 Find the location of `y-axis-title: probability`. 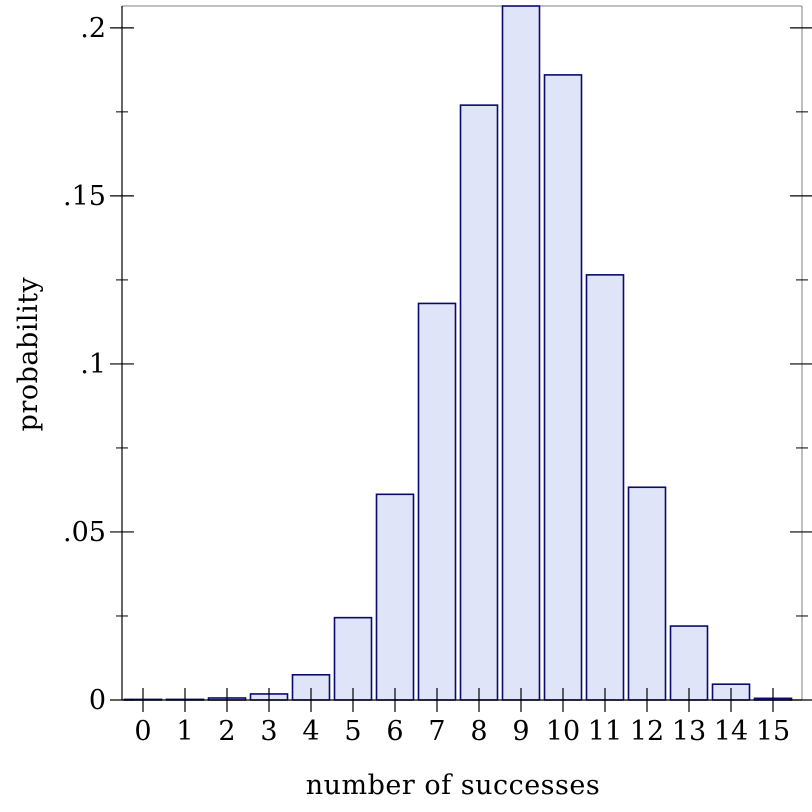

y-axis-title: probability is located at coordinates (28, 353).